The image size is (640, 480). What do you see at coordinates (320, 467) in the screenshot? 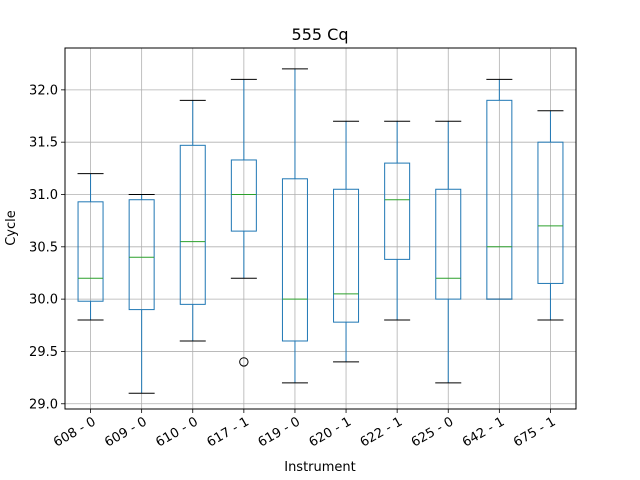
I see `x-axis-label: Instrument` at bounding box center [320, 467].